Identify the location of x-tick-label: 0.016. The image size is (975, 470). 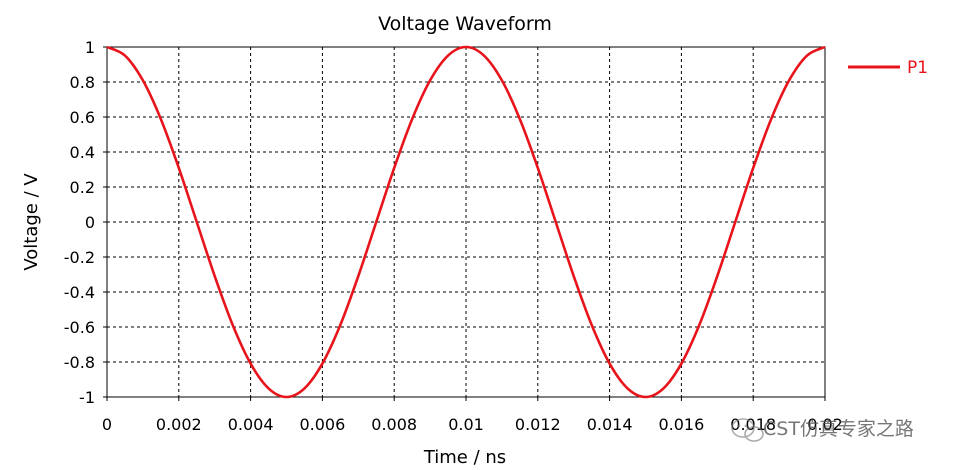
(681, 424).